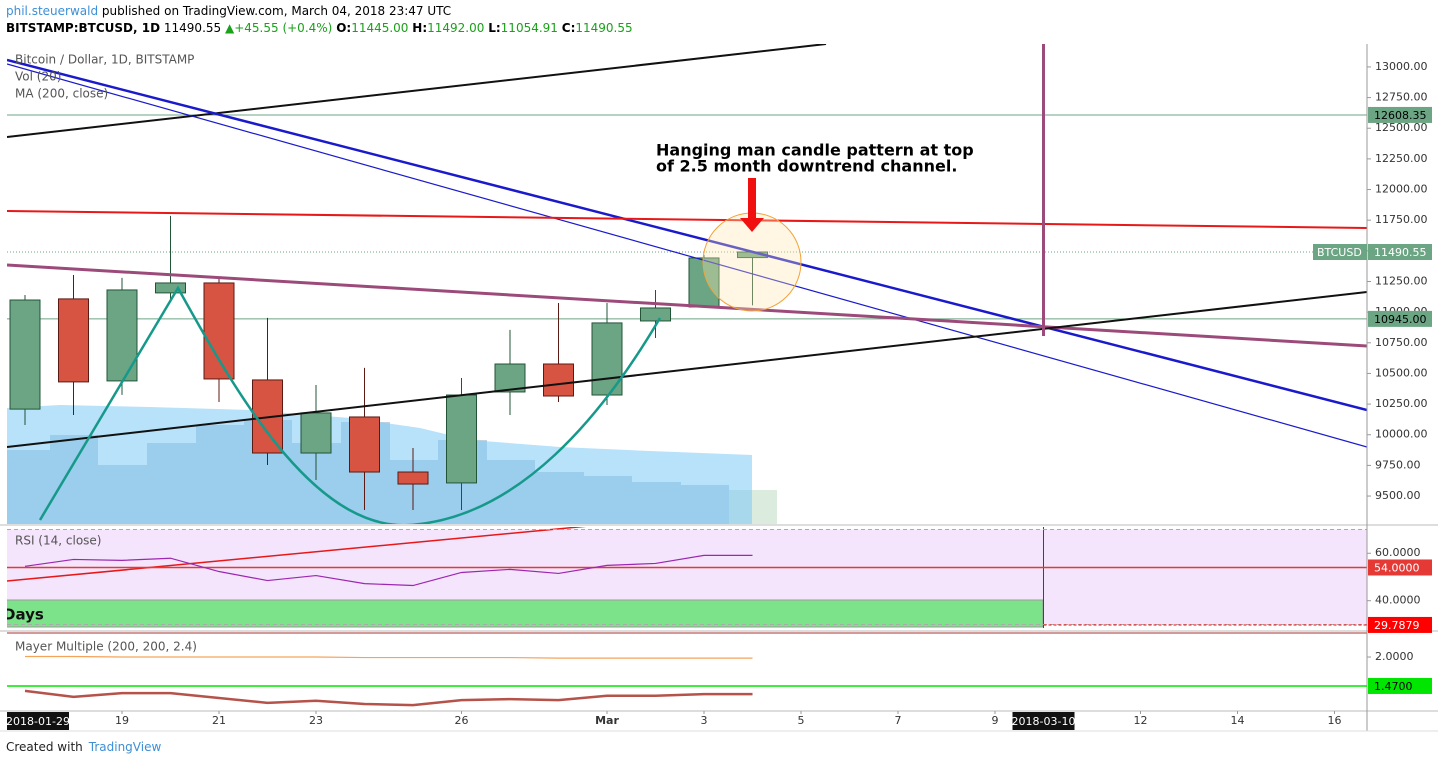  Describe the element at coordinates (1401, 97) in the screenshot. I see `y-tick-label: 12750.00` at that location.